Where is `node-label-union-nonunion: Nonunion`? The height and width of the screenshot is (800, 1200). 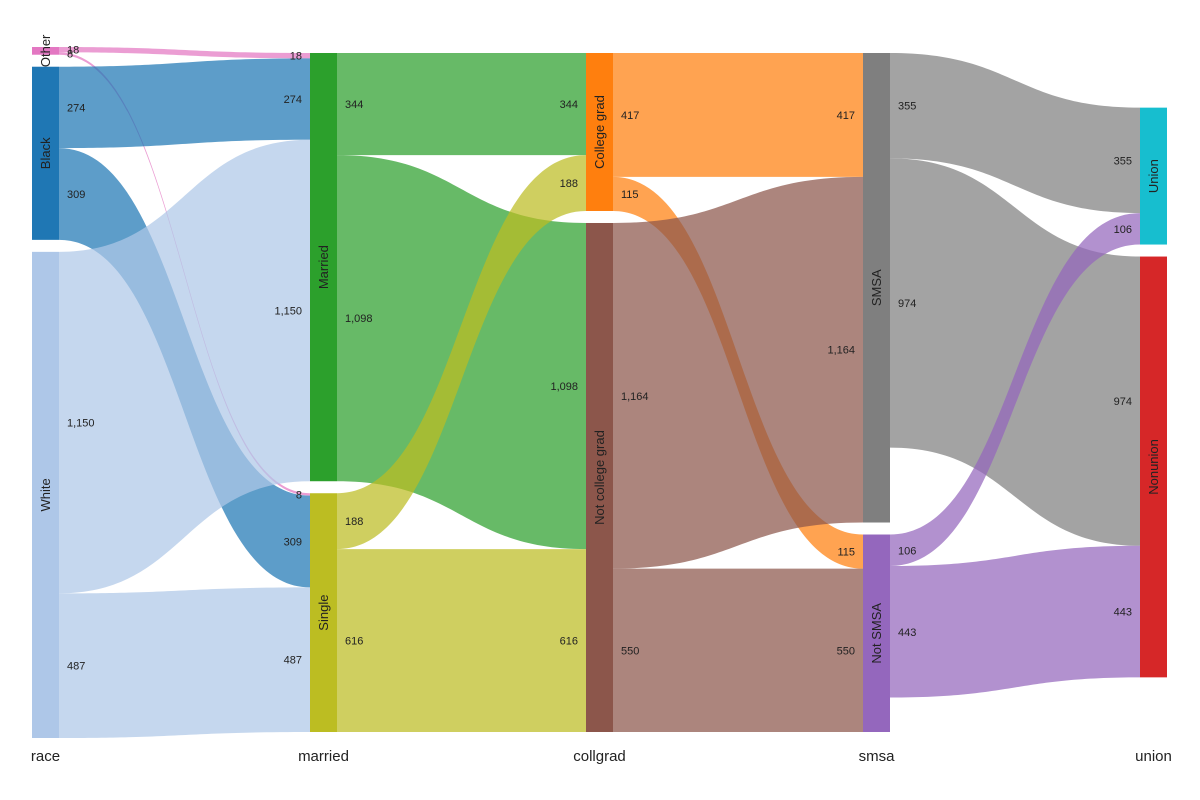 node-label-union-nonunion: Nonunion is located at coordinates (1153, 467).